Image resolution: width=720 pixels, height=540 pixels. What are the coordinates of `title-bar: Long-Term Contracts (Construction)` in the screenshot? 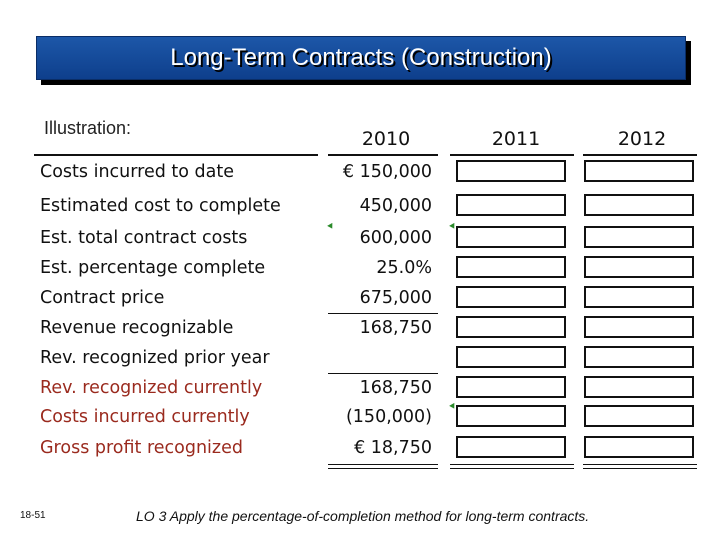 It's located at (361, 58).